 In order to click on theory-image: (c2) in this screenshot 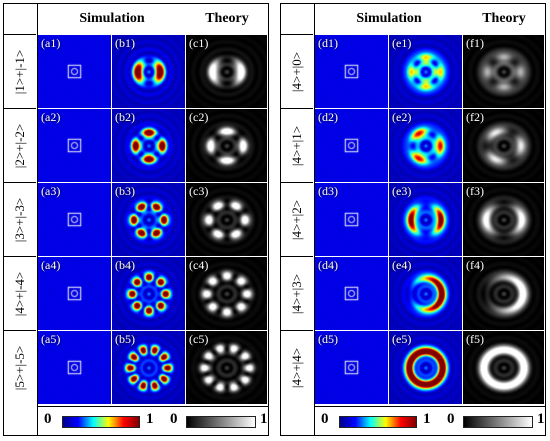, I will do `click(226, 145)`.